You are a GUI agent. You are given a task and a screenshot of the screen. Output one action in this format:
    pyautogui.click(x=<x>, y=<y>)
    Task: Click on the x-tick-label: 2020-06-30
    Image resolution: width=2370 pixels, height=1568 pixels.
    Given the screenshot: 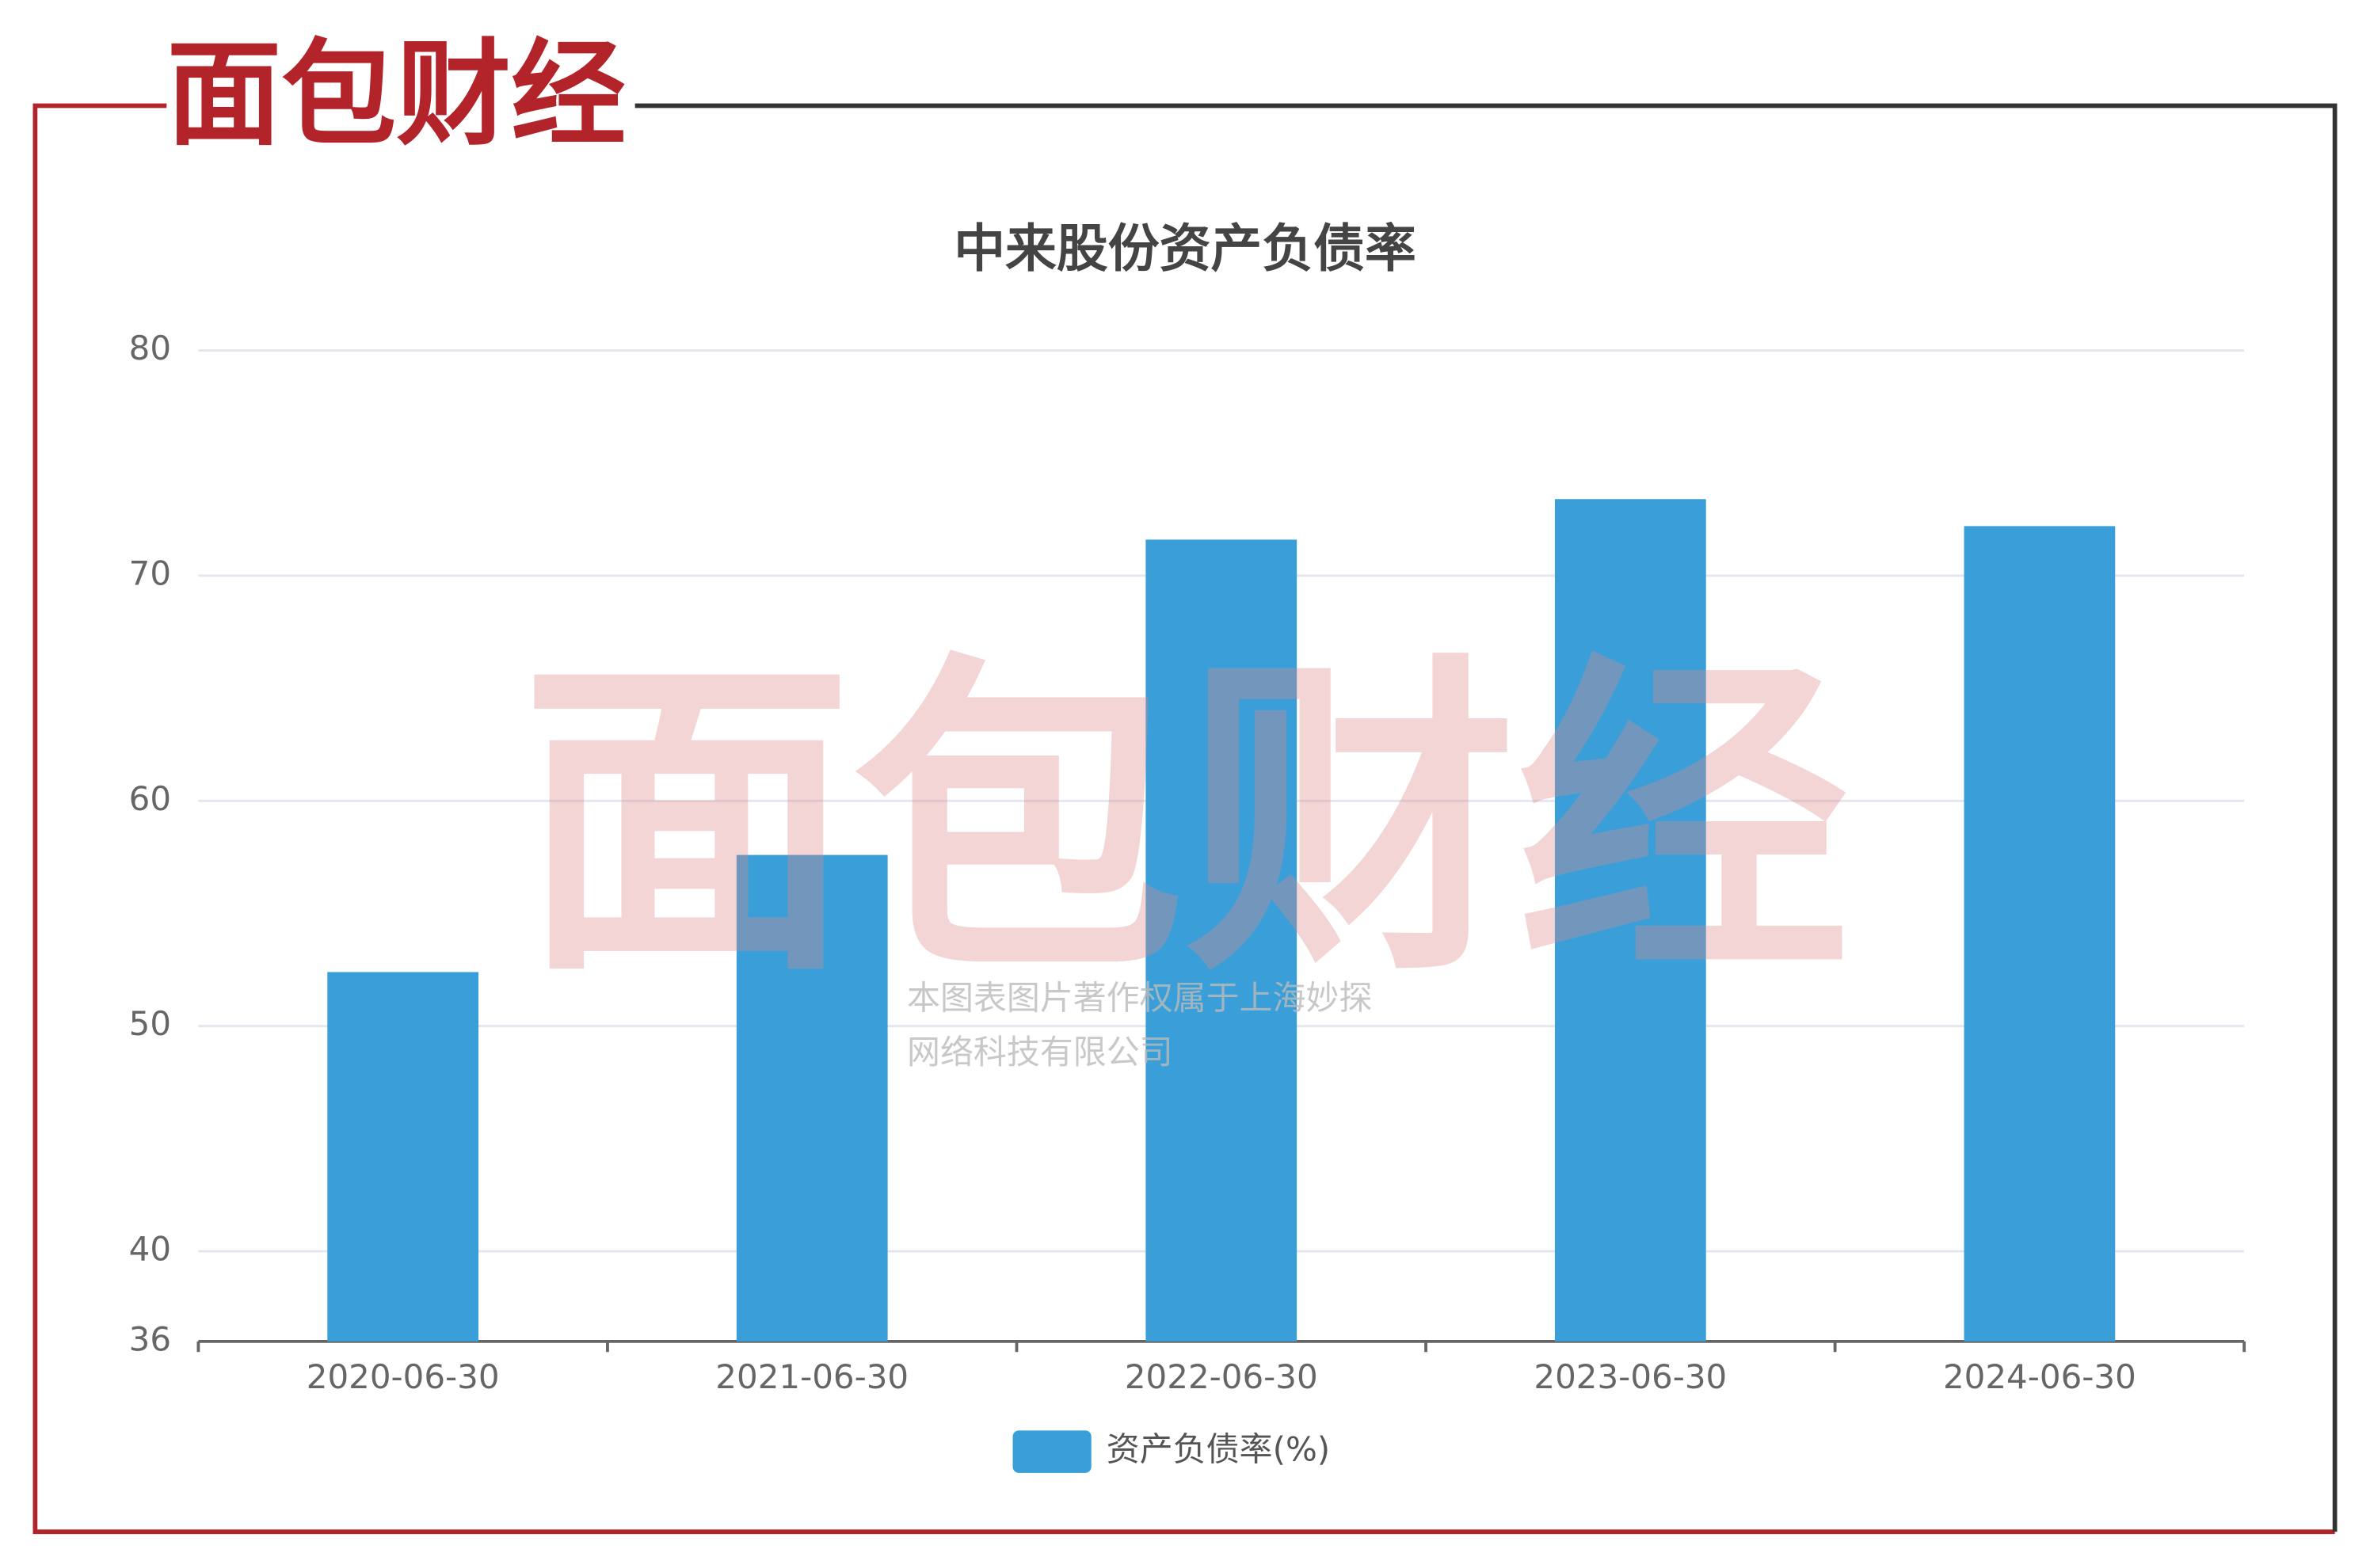 What is the action you would take?
    pyautogui.click(x=403, y=1376)
    